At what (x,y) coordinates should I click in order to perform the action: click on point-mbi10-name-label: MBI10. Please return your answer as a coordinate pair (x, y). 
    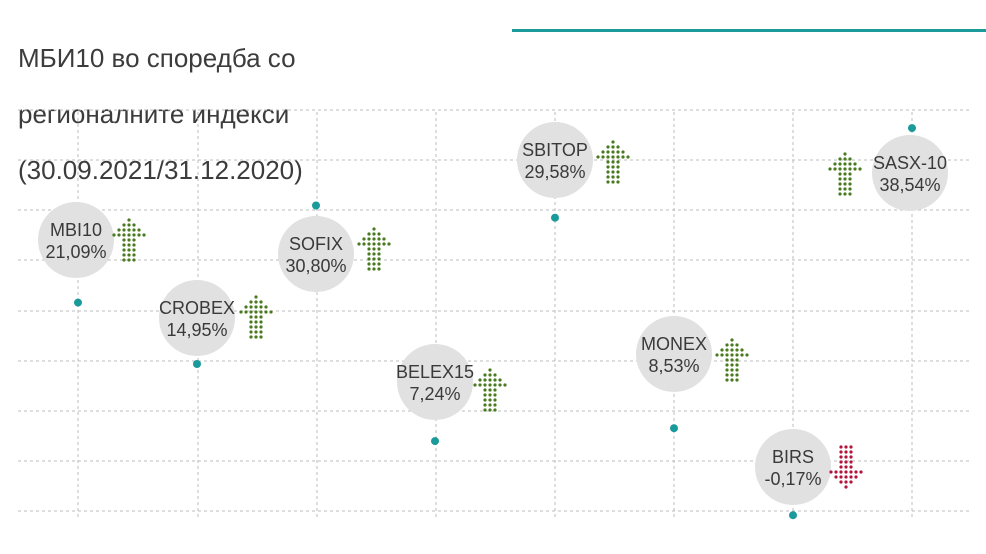
    Looking at the image, I should click on (76, 230).